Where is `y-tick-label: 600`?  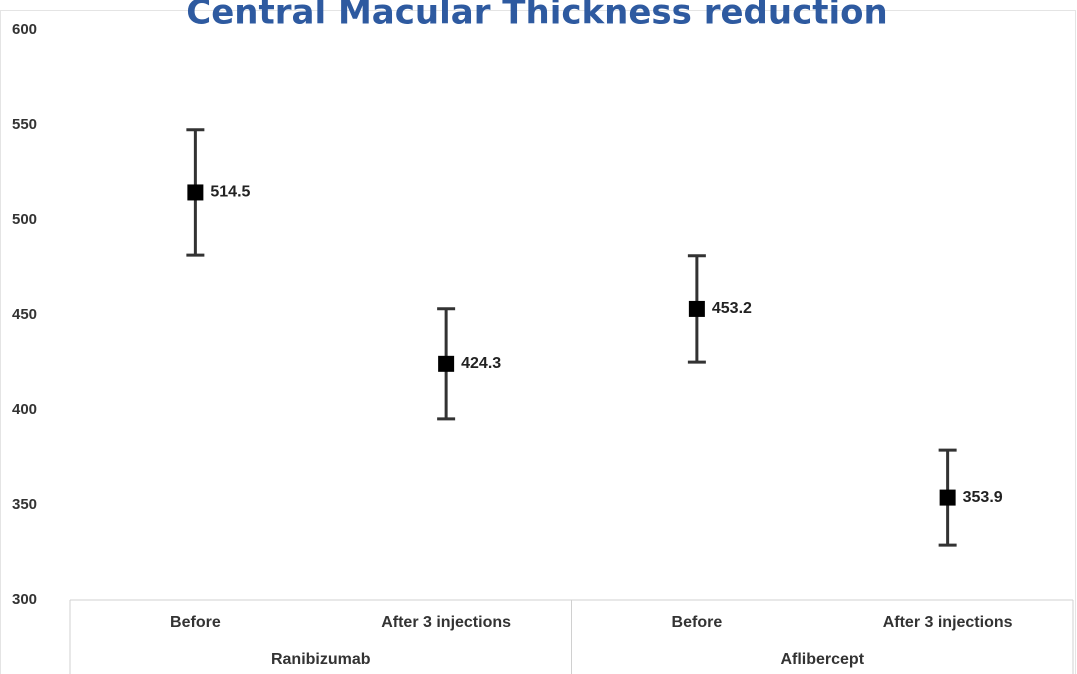
y-tick-label: 600 is located at coordinates (24, 29).